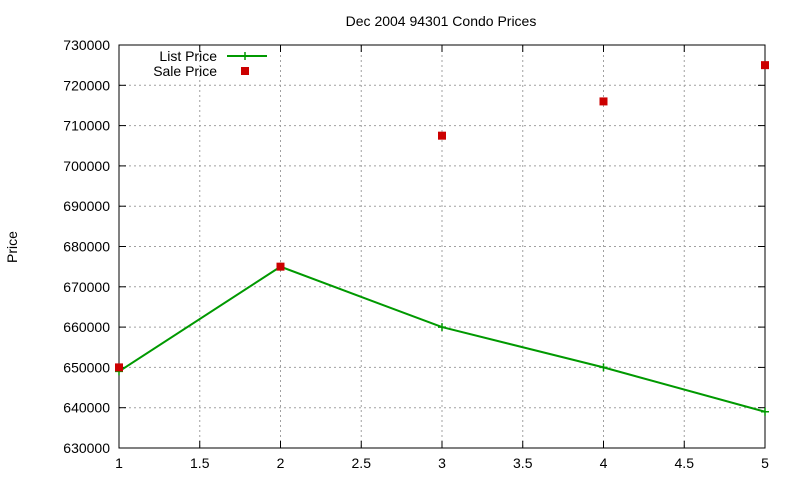  What do you see at coordinates (185, 71) in the screenshot?
I see `legend-label: Sale Price` at bounding box center [185, 71].